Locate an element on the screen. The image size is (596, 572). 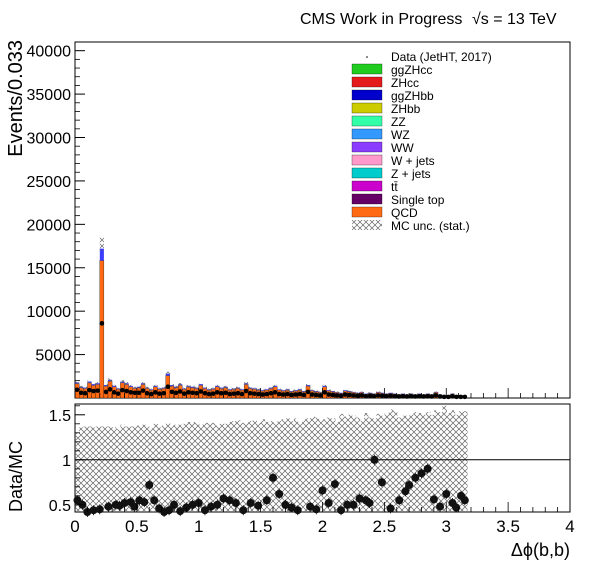
x-tick-label: 0 is located at coordinates (74, 526).